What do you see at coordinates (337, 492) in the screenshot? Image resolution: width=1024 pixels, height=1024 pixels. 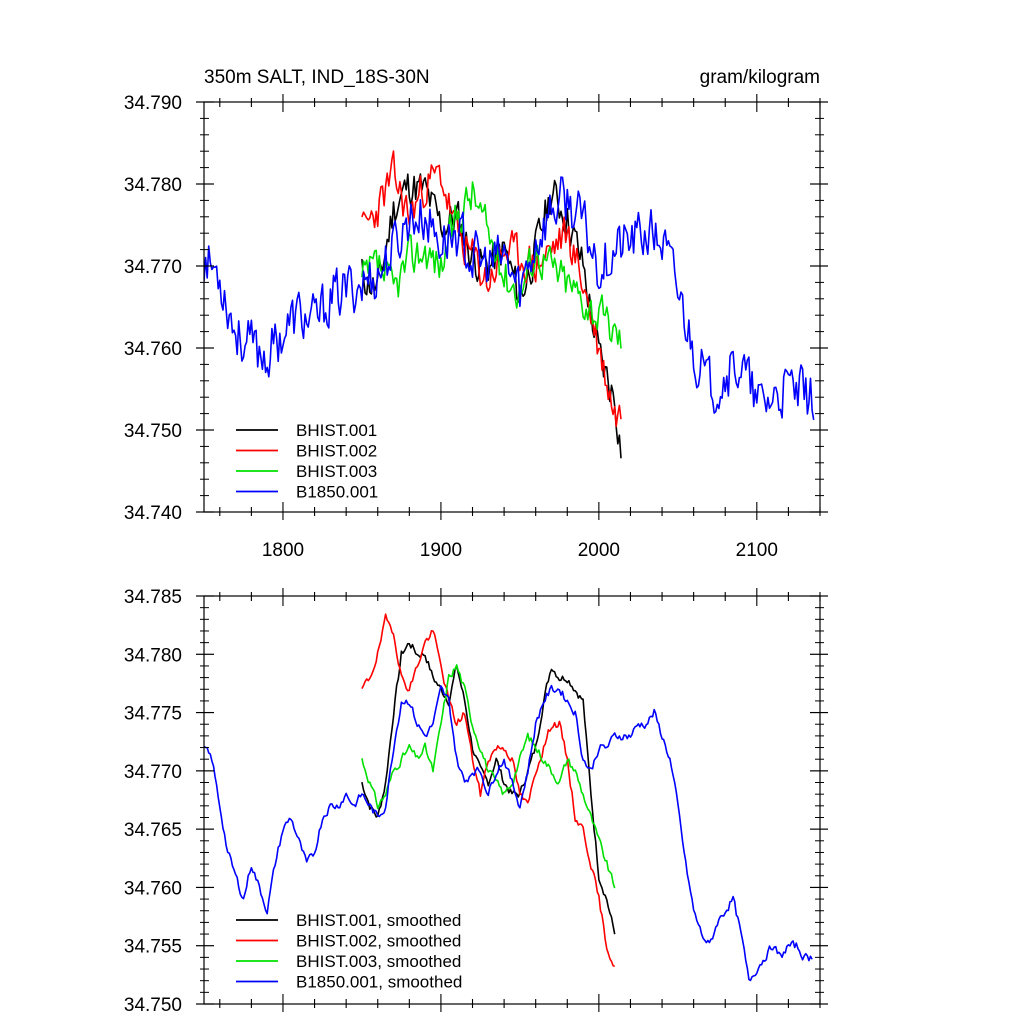 I see `legend-label: B1850.001` at bounding box center [337, 492].